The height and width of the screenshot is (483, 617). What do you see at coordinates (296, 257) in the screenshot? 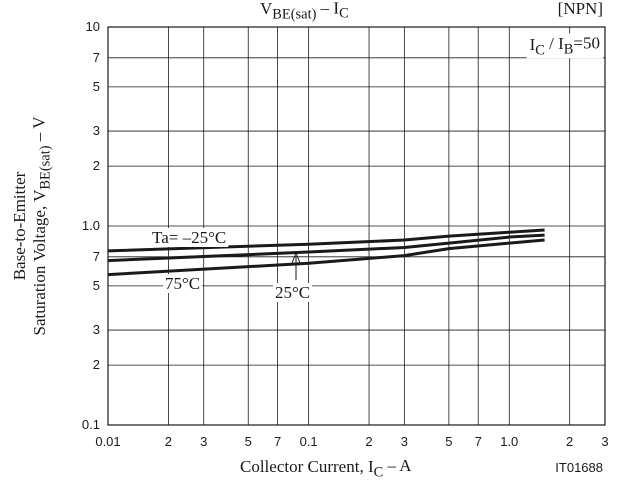
I see `arrow-head` at bounding box center [296, 257].